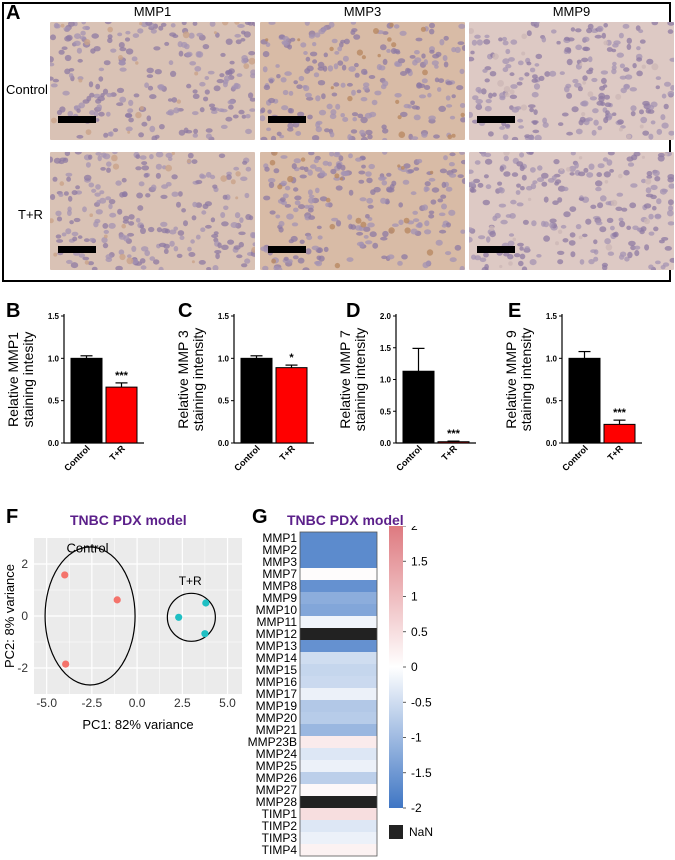 The image size is (675, 860). I want to click on row-label: TIMP4, so click(280, 850).